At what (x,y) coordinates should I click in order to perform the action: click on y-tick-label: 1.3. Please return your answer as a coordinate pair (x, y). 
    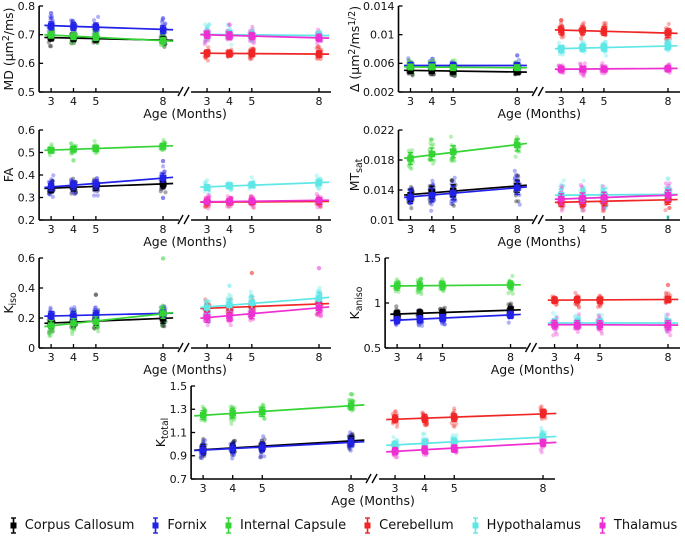
    Looking at the image, I should click on (179, 409).